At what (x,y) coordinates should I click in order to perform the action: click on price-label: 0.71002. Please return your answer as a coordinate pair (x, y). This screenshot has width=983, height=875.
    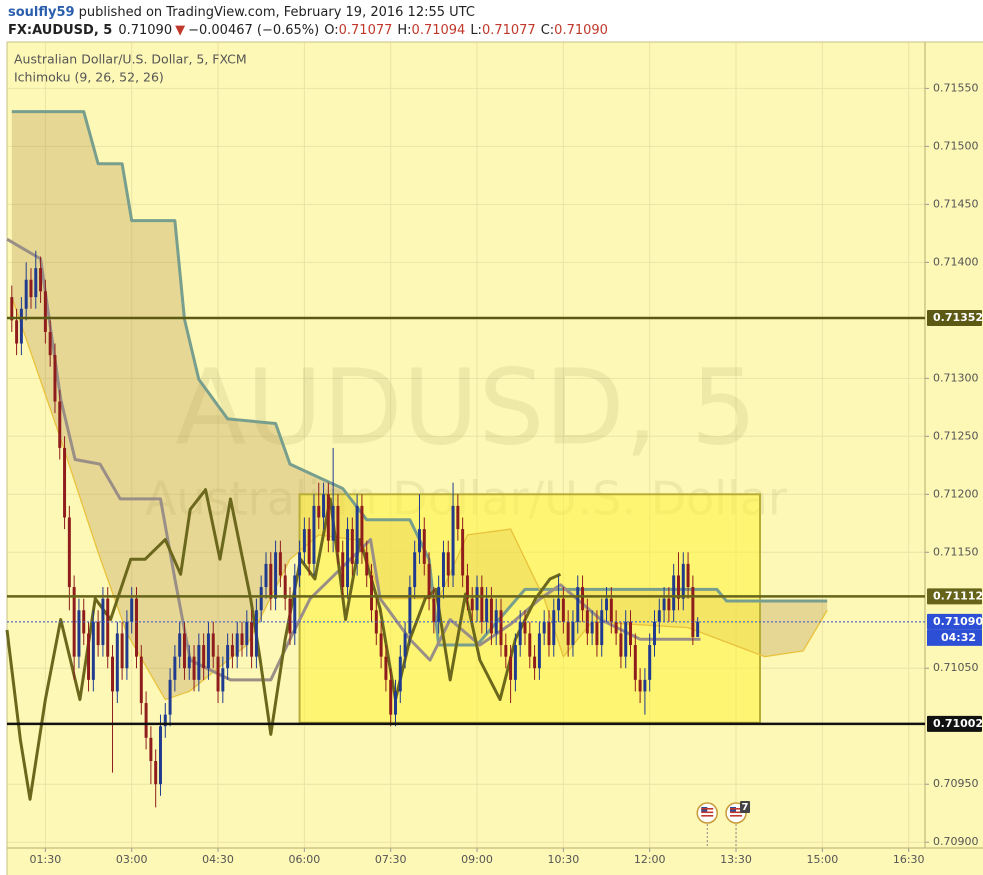
    Looking at the image, I should click on (958, 723).